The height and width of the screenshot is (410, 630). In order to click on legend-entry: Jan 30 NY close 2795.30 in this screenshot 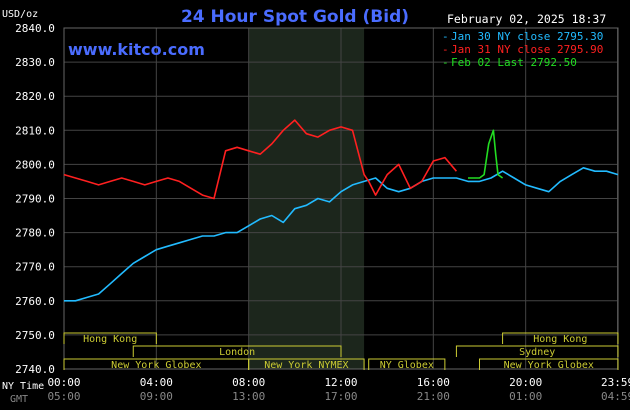, I will do `click(527, 36)`.